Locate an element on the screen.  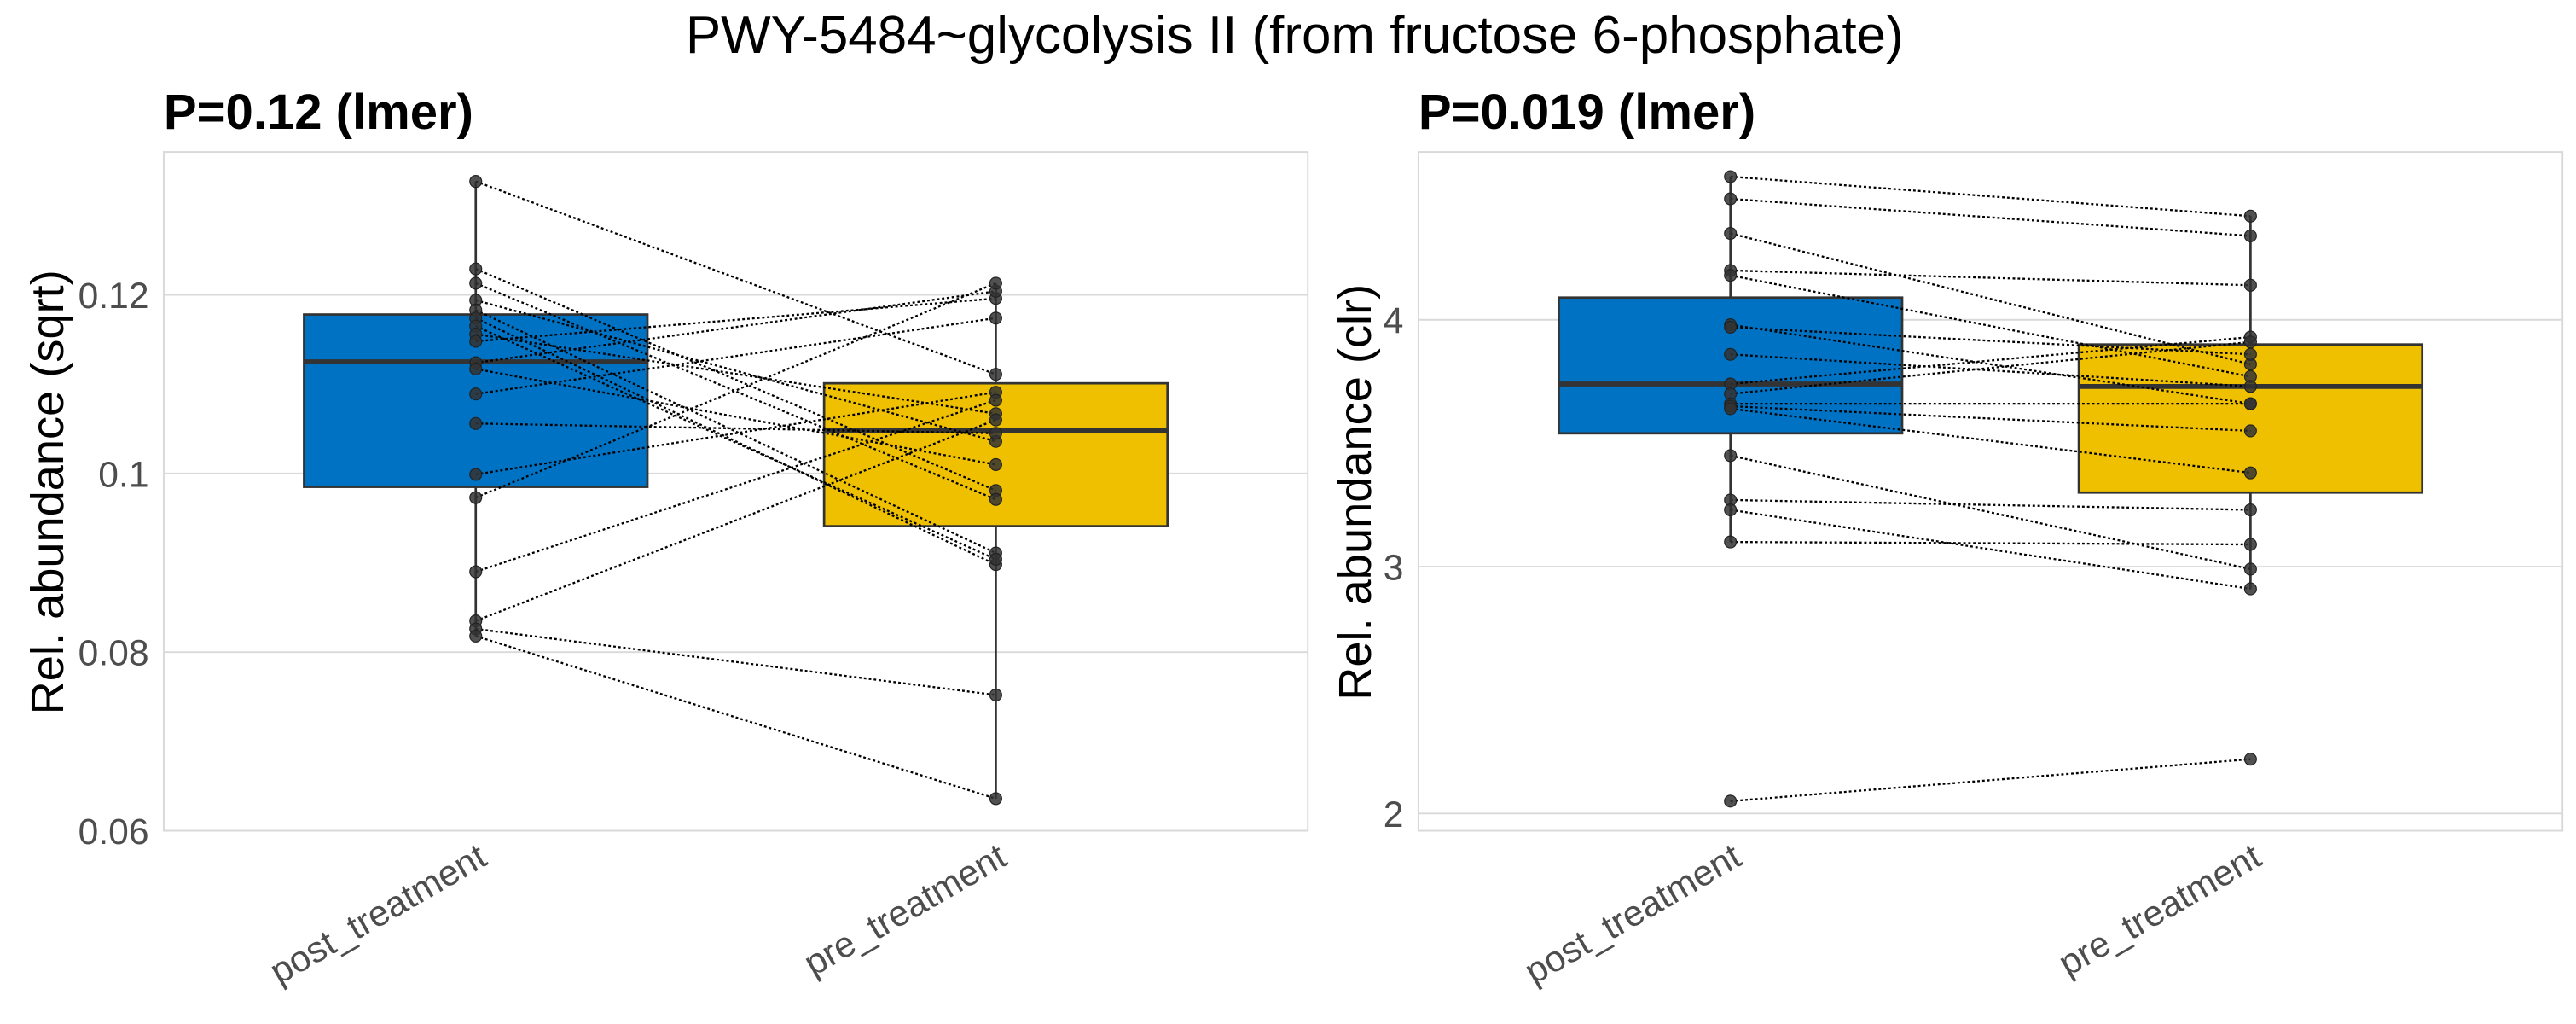
box-post_treatment is located at coordinates (476, 400).